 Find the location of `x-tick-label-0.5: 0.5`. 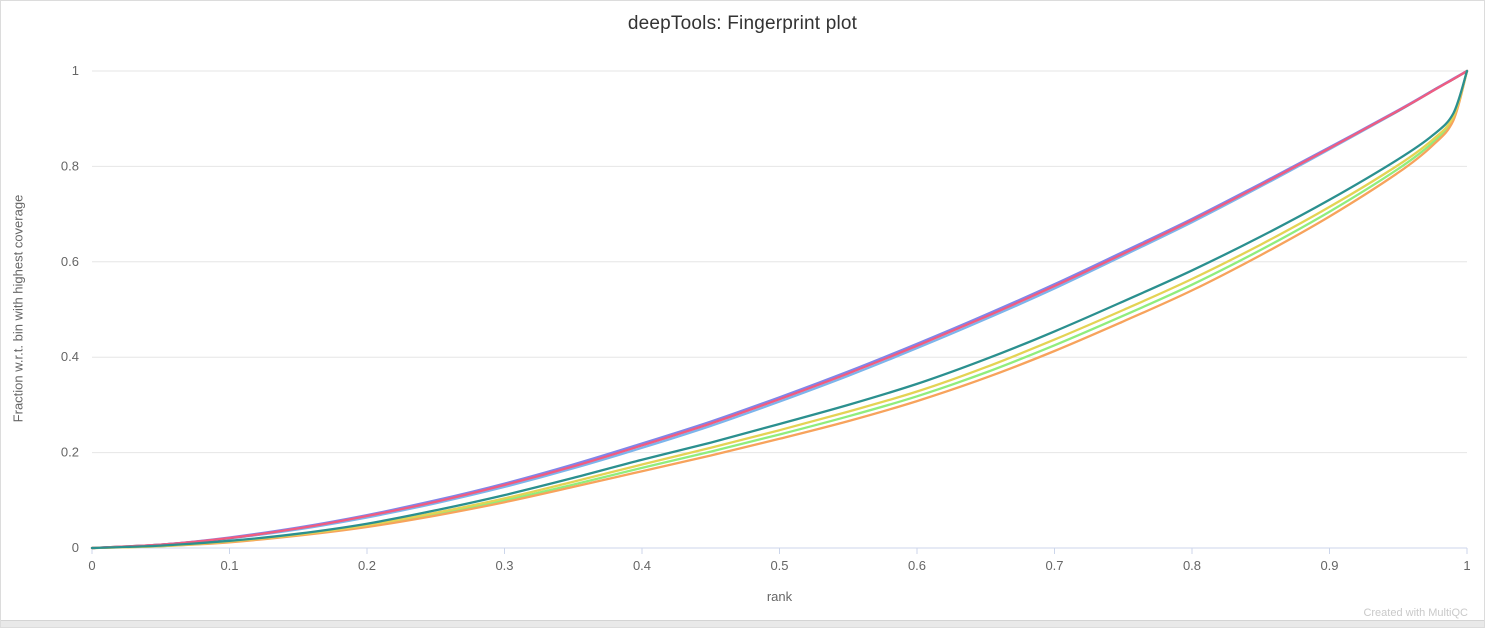

x-tick-label-0.5: 0.5 is located at coordinates (779, 565).